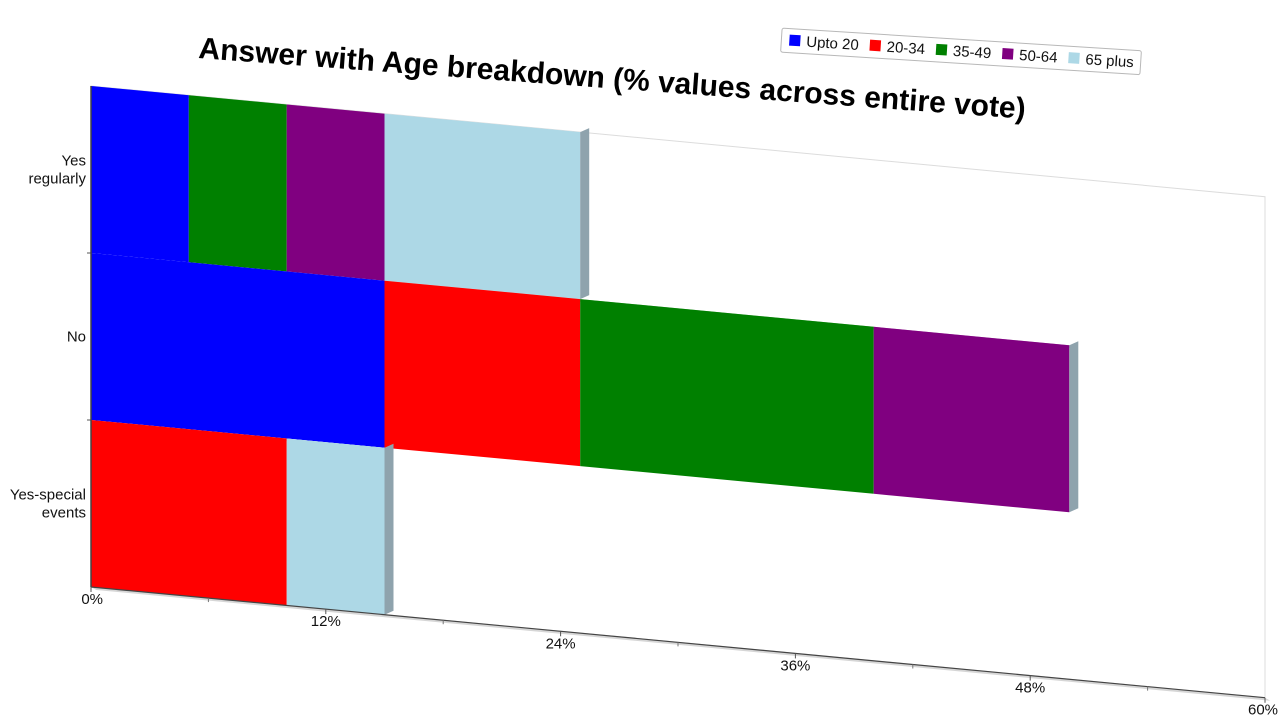  I want to click on x-tick-label: 0%, so click(92, 599).